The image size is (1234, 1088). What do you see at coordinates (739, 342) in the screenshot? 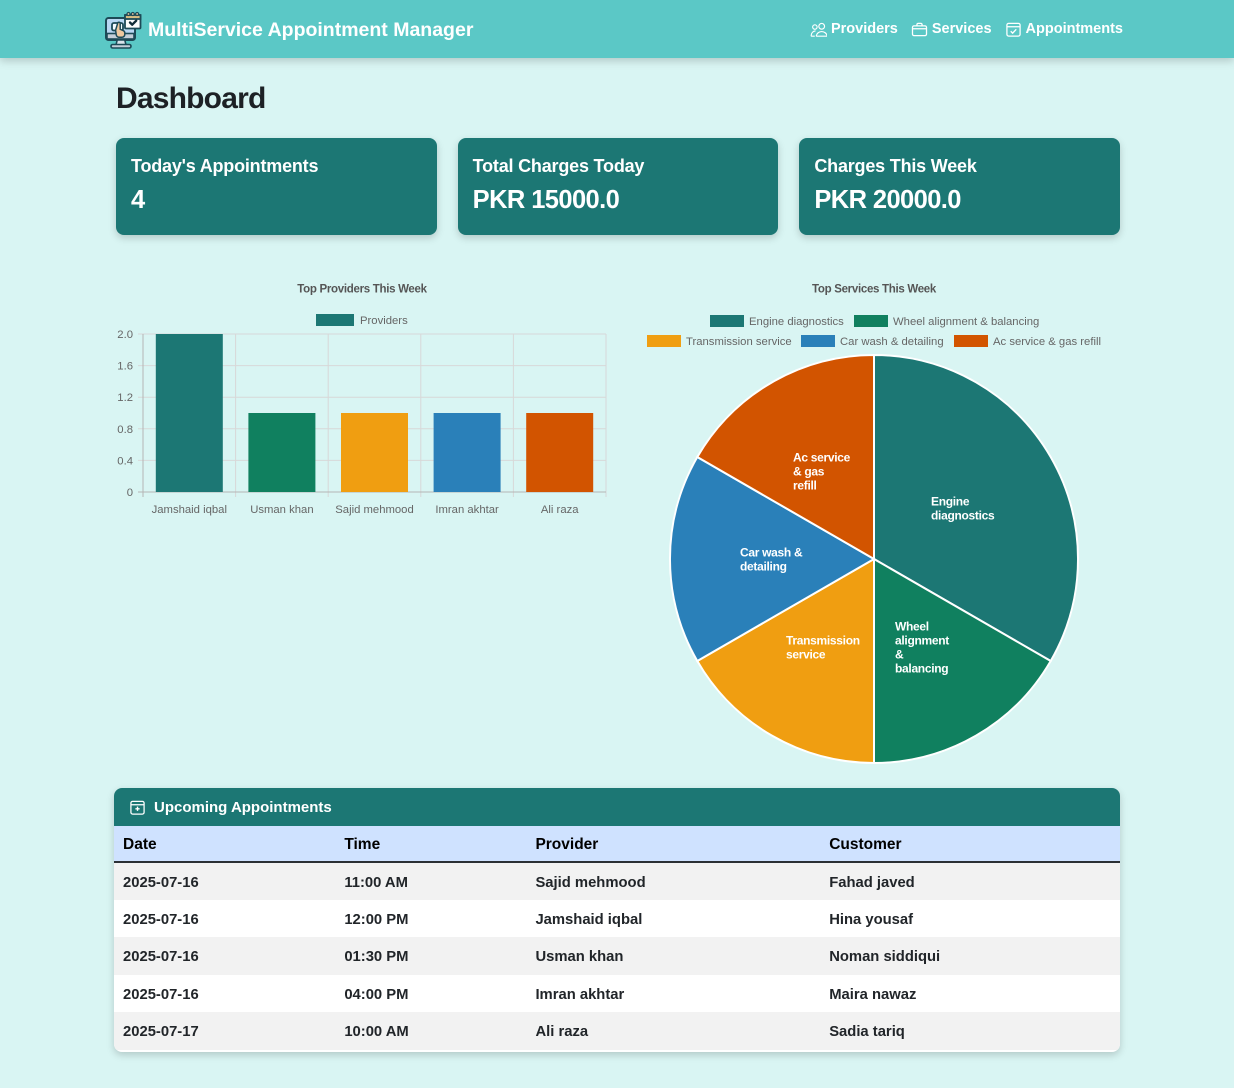
I see `svg-text: Transmission service` at bounding box center [739, 342].